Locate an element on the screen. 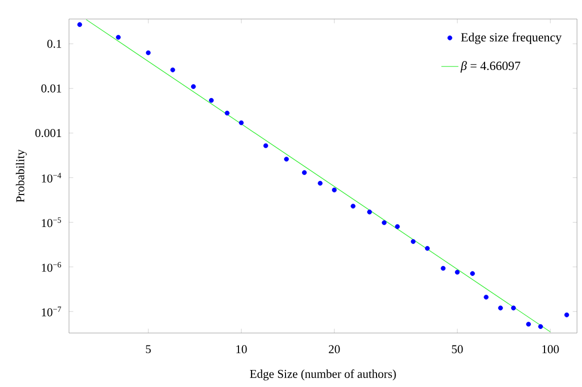  legend-label: β = 4.66097 is located at coordinates (490, 67).